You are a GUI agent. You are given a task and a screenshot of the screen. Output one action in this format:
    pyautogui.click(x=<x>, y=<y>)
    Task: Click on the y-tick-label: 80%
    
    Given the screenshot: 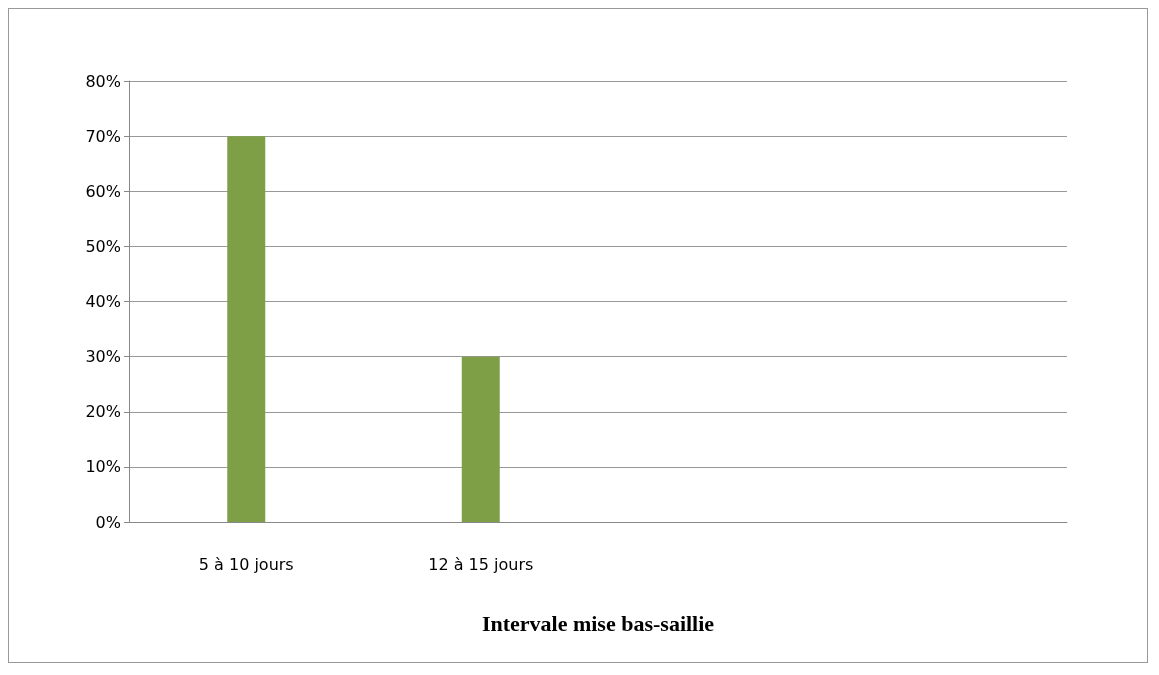 What is the action you would take?
    pyautogui.click(x=103, y=81)
    